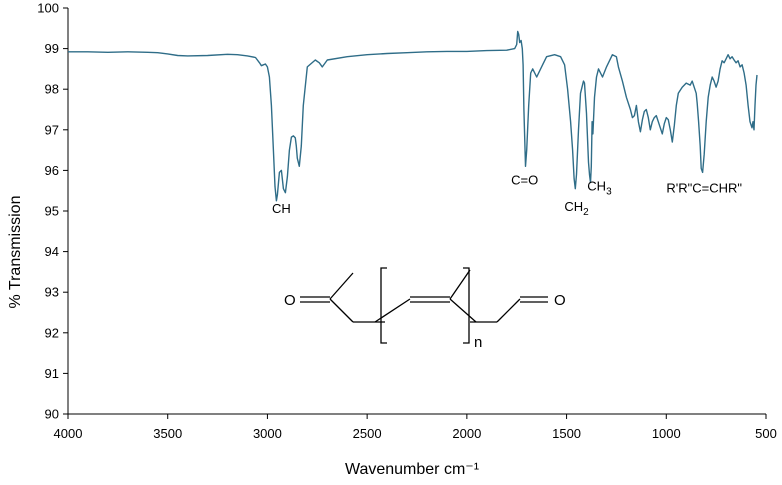 Image resolution: width=782 pixels, height=485 pixels. I want to click on x-tick-label: 4000, so click(68, 433).